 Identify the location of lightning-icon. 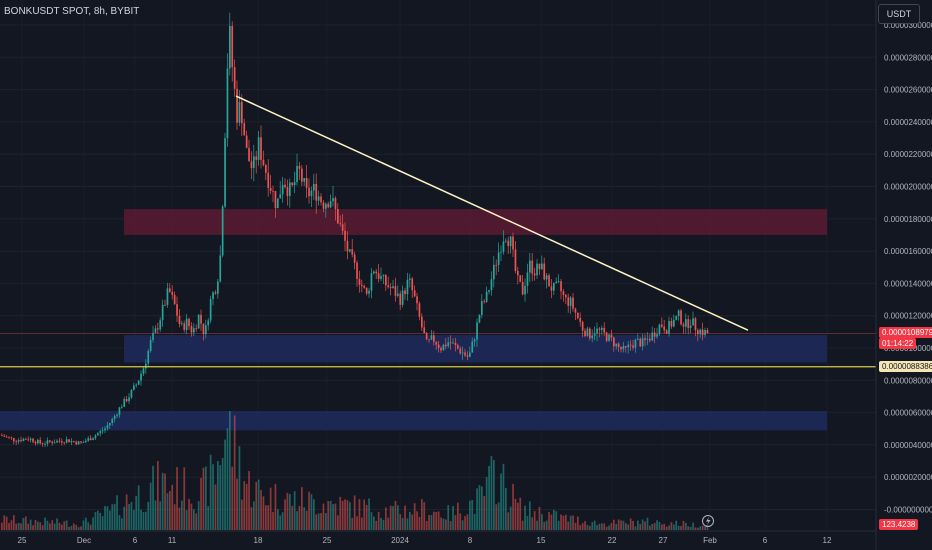
(708, 521).